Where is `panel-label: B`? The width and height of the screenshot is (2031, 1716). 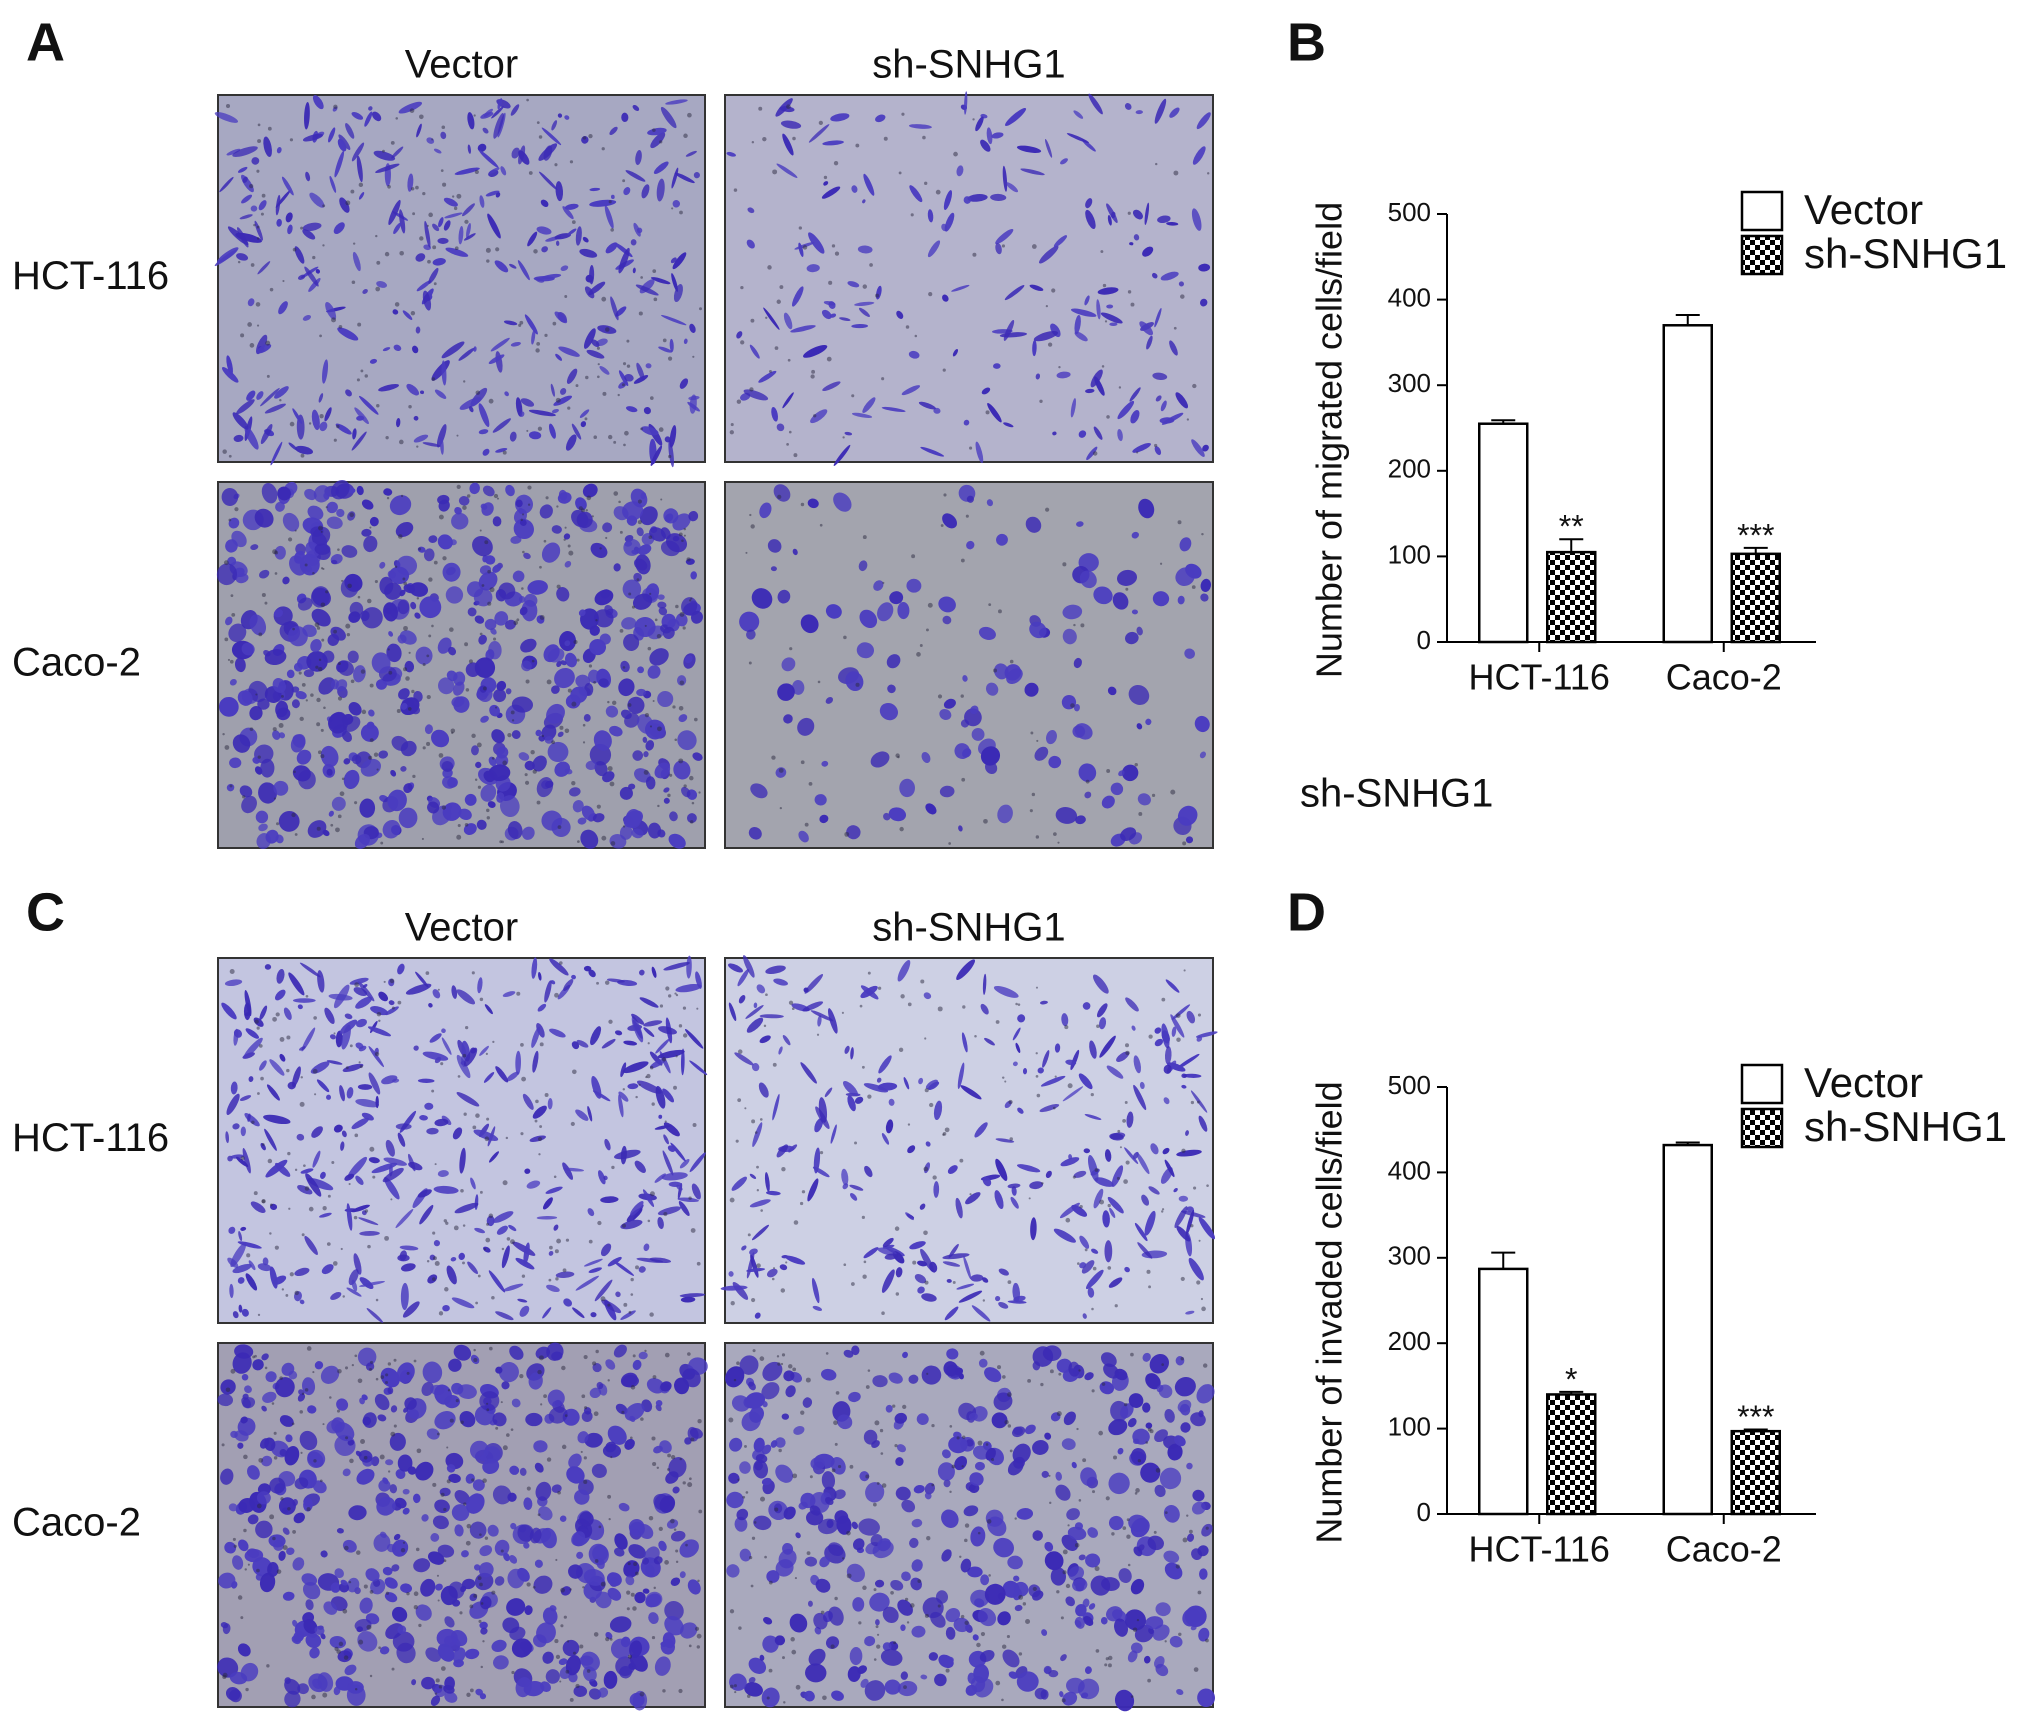
panel-label: B is located at coordinates (1306, 42).